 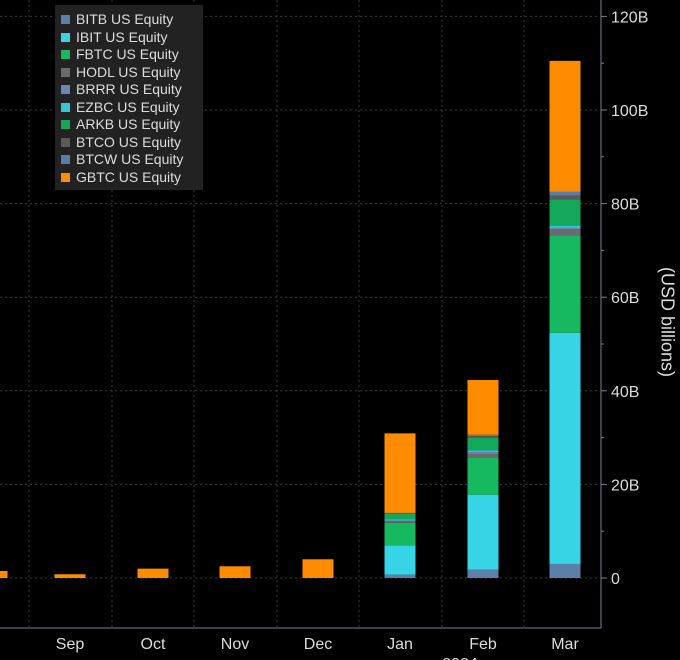 What do you see at coordinates (667, 322) in the screenshot?
I see `y-axis-label: (USD billions)` at bounding box center [667, 322].